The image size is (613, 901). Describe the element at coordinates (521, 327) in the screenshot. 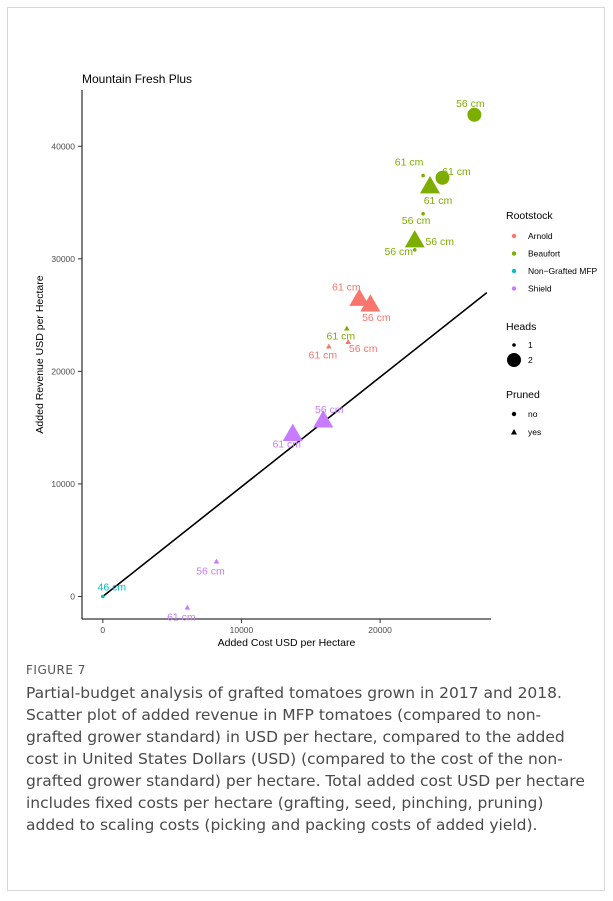

I see `legend-title-heads: Heads` at that location.